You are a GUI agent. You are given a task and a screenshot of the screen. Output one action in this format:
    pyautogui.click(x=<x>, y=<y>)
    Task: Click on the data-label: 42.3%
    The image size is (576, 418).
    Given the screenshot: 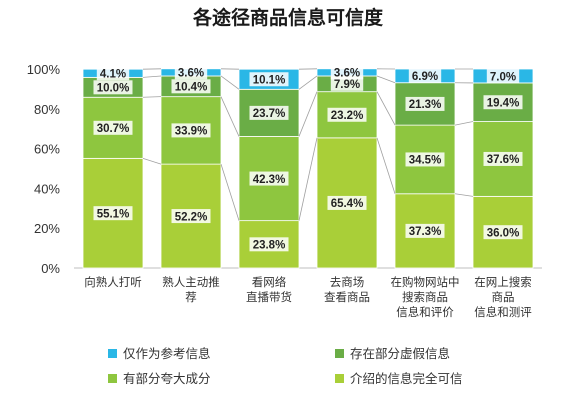 What is the action you would take?
    pyautogui.click(x=269, y=180)
    